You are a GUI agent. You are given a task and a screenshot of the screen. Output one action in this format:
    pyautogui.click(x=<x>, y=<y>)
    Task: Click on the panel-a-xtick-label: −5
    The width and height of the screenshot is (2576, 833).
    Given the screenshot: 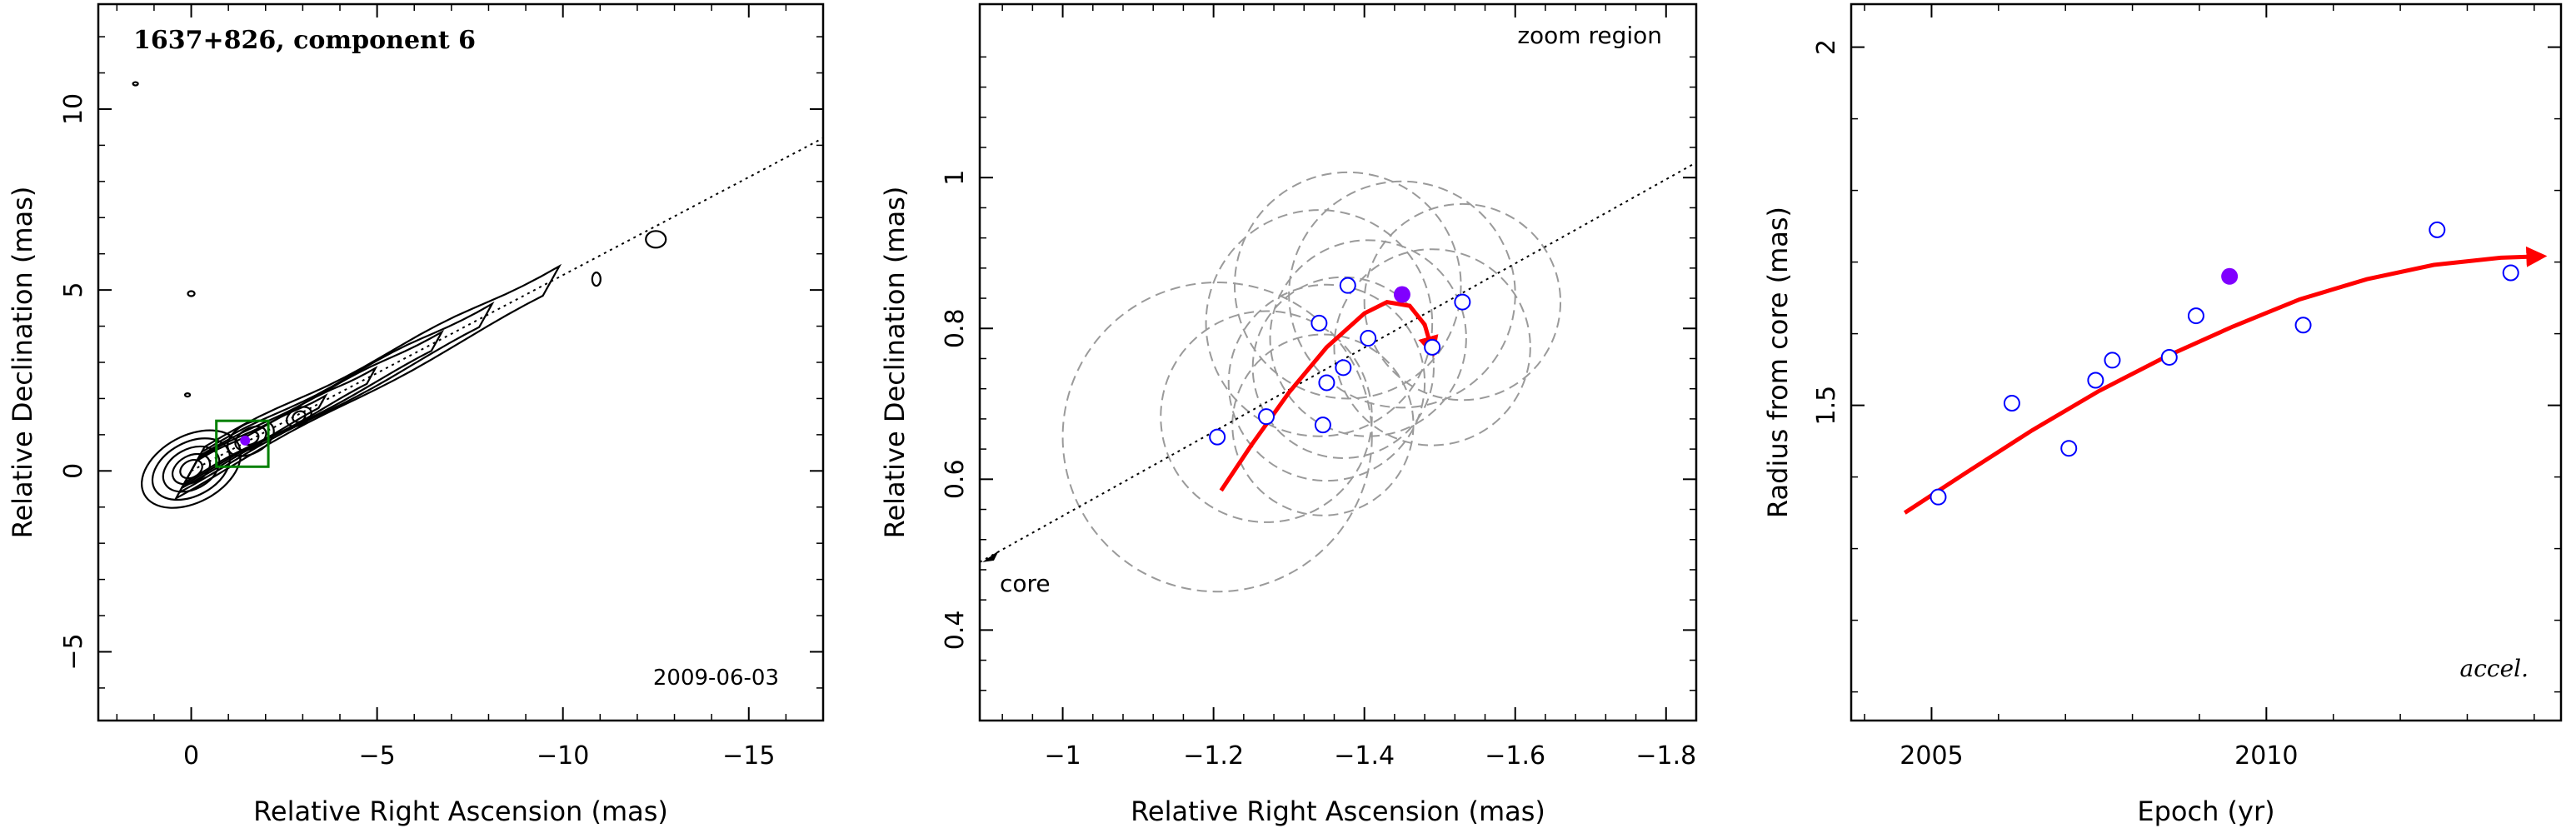 What is the action you would take?
    pyautogui.click(x=376, y=756)
    